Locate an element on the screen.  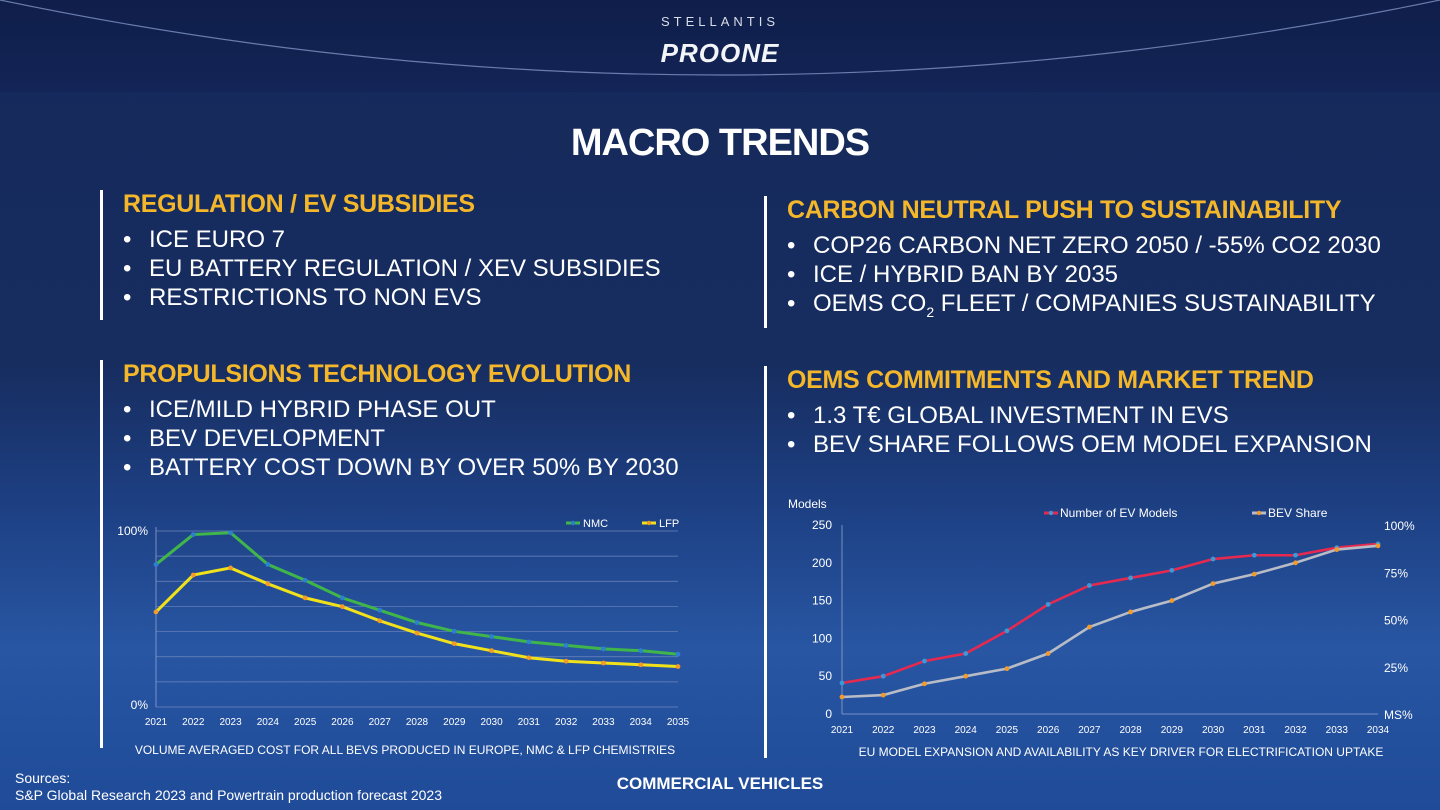
y-tick-label: 150 is located at coordinates (822, 601).